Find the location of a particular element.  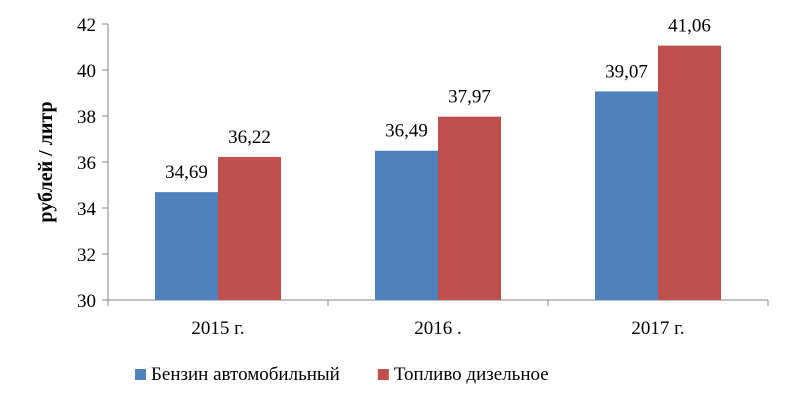

y-tick-label: 30 is located at coordinates (86, 301).